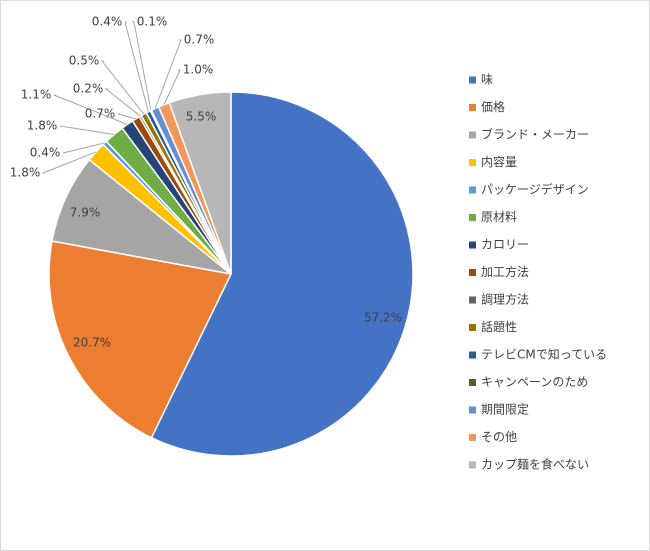 The image size is (650, 551). What do you see at coordinates (535, 134) in the screenshot?
I see `legend-label: ブランド・メーカー` at bounding box center [535, 134].